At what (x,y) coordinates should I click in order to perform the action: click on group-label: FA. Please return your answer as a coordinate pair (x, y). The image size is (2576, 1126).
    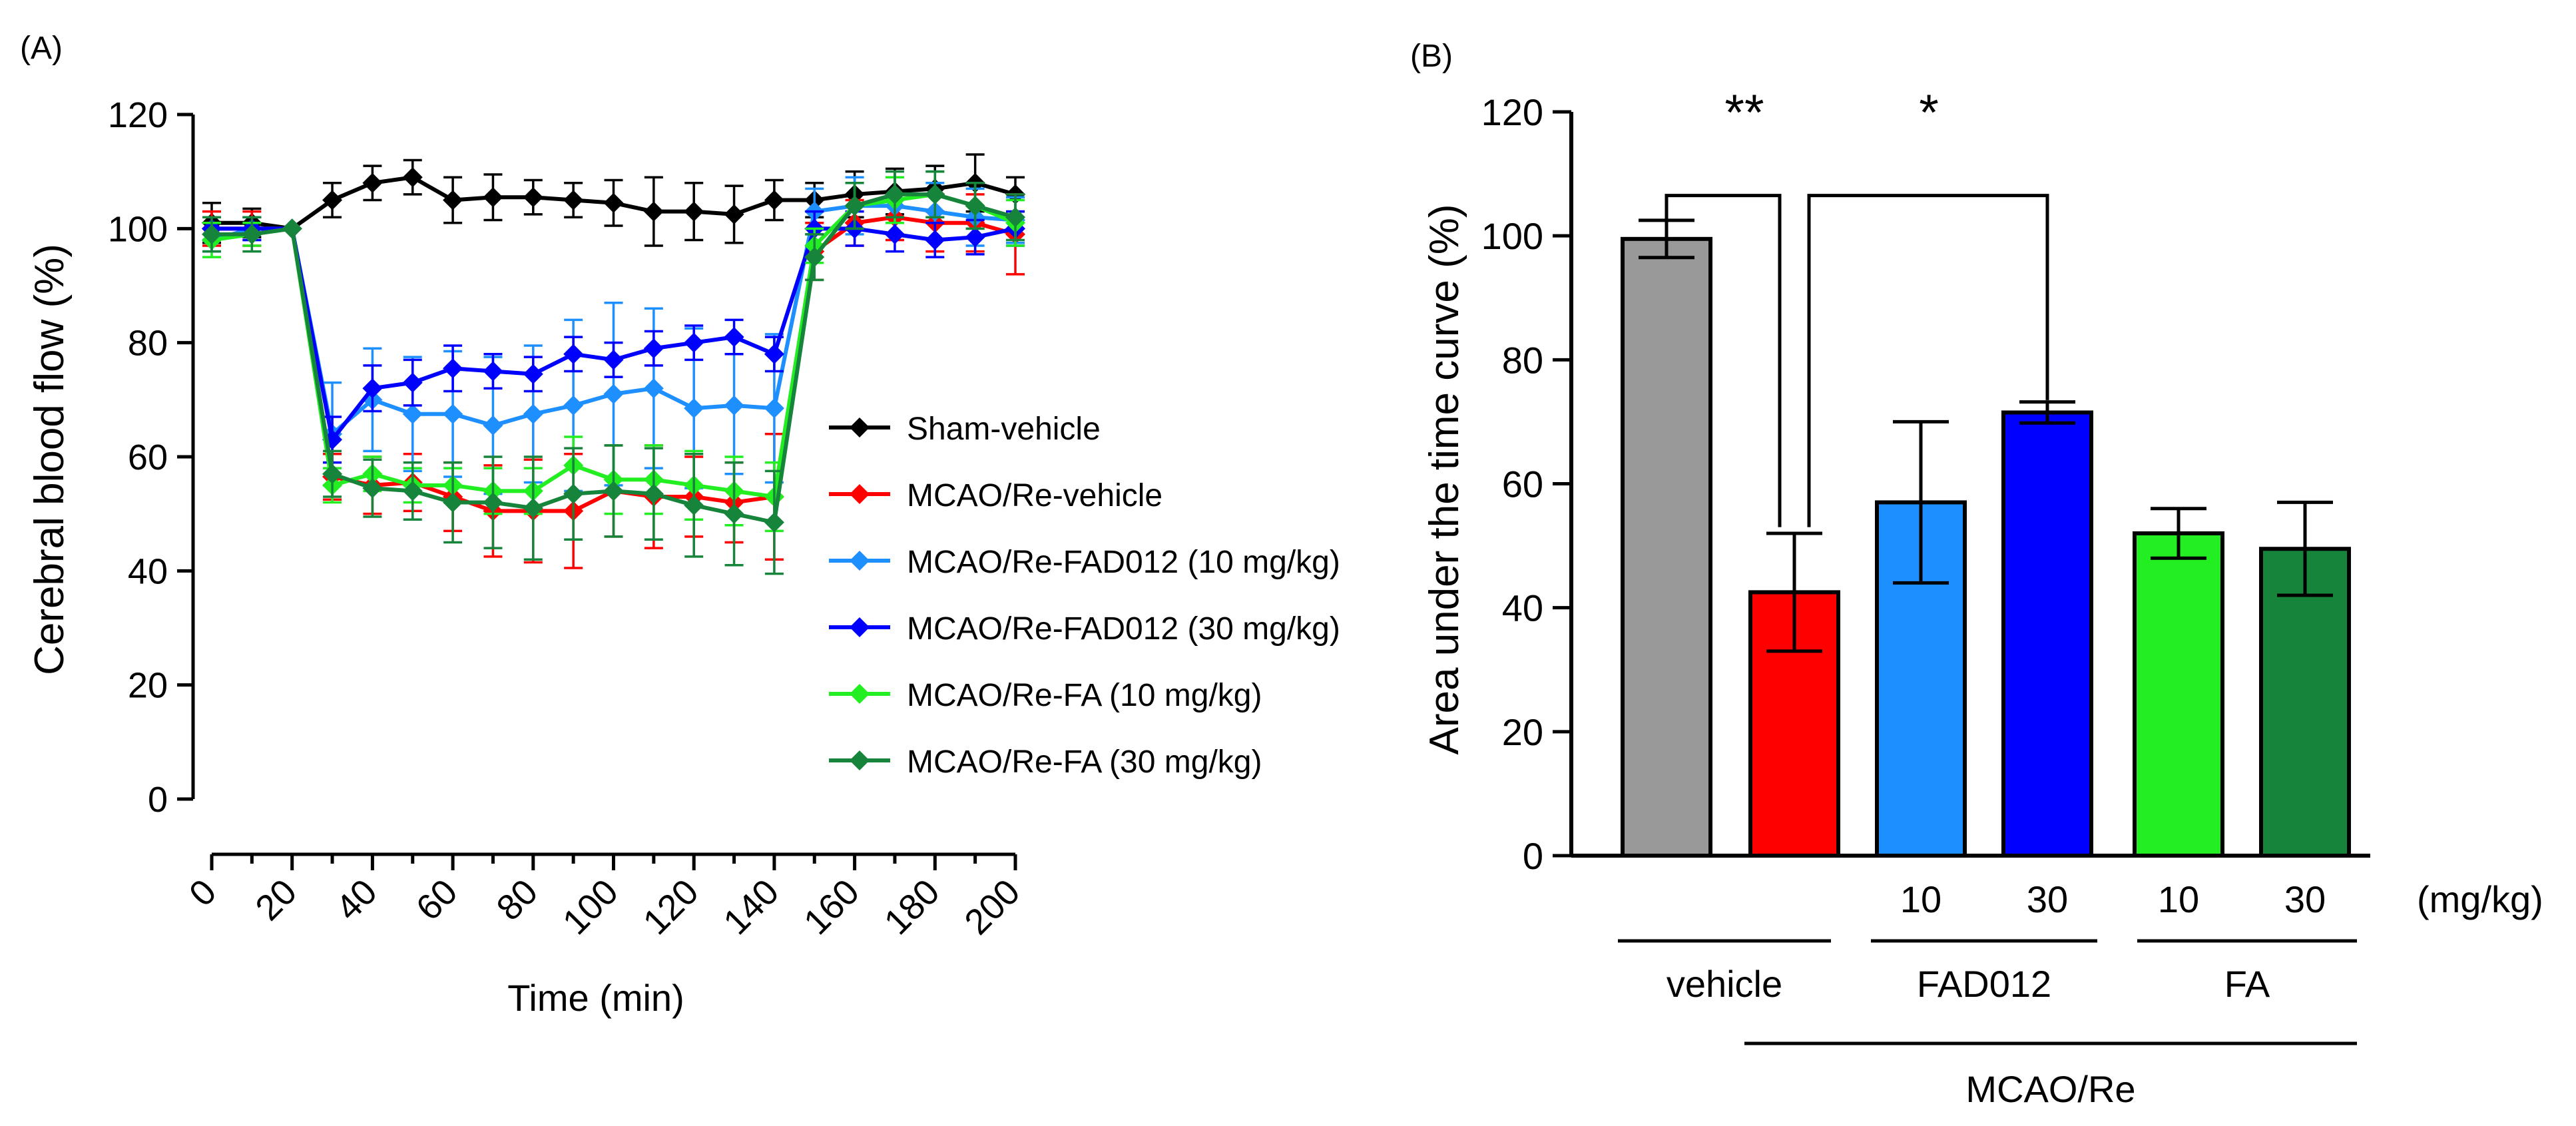
    Looking at the image, I should click on (2247, 984).